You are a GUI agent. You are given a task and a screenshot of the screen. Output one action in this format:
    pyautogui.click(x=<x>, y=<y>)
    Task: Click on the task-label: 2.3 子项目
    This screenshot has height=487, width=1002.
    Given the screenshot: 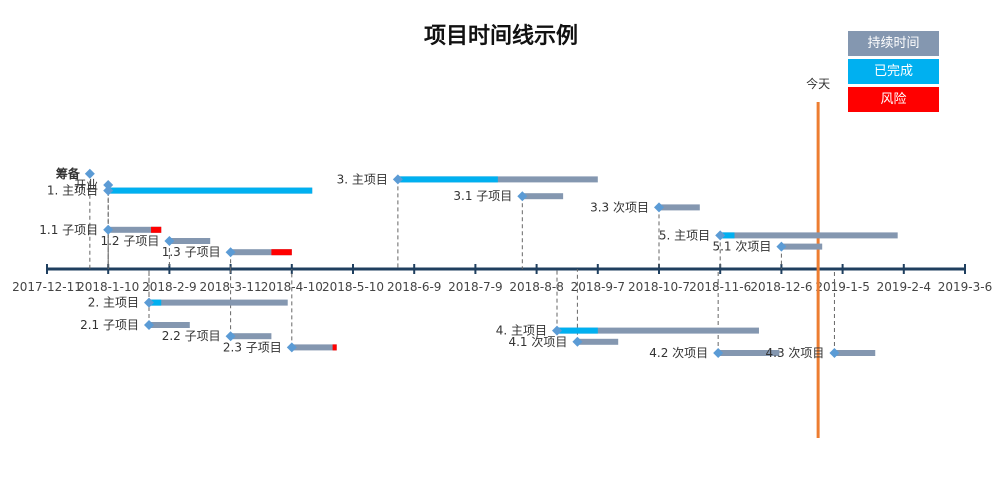 What is the action you would take?
    pyautogui.click(x=252, y=347)
    